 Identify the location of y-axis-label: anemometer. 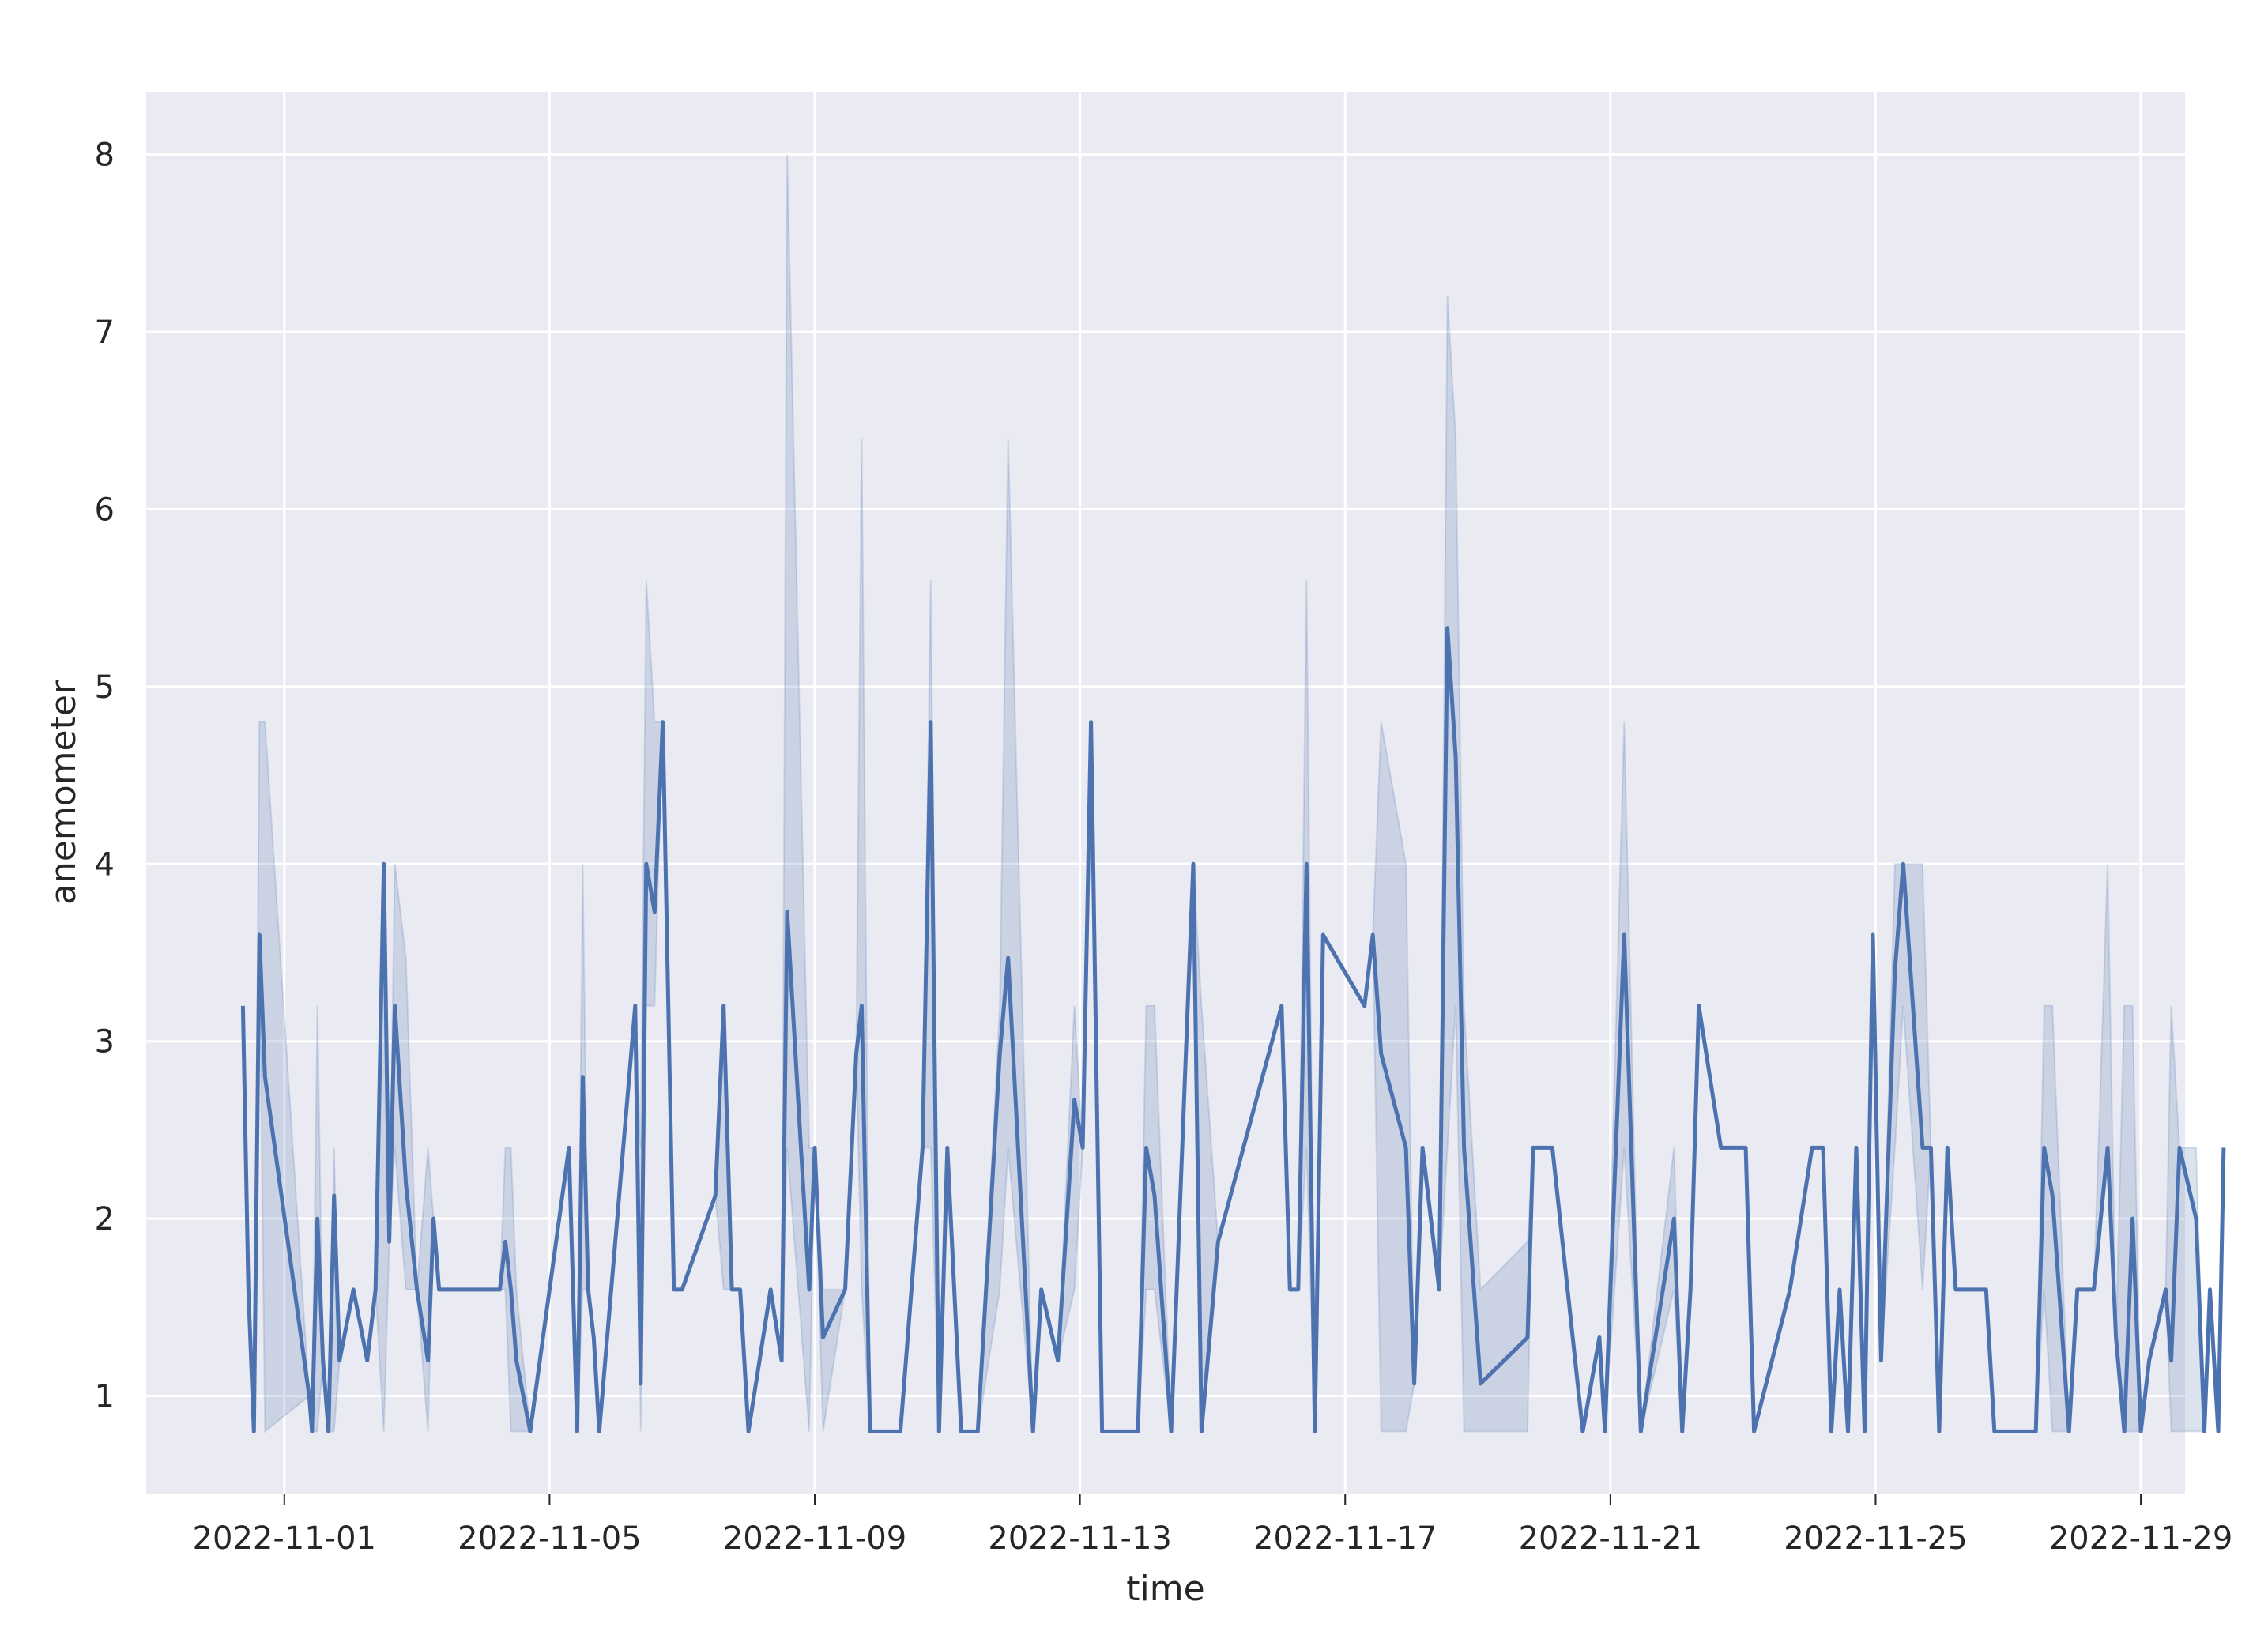
(63, 792).